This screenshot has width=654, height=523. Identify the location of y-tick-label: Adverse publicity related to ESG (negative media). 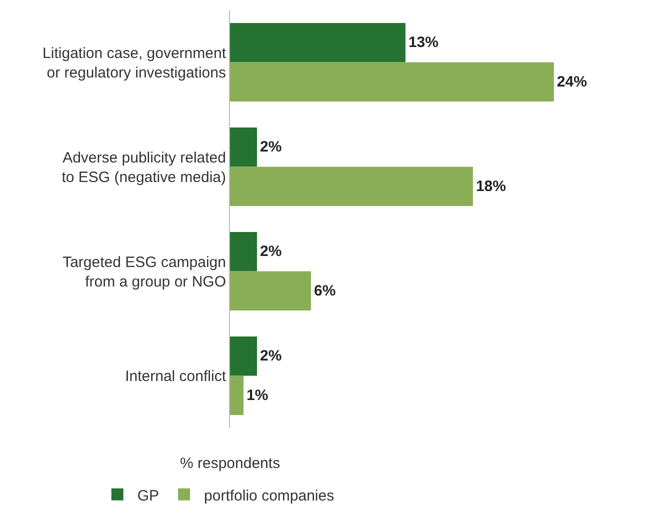
(144, 167).